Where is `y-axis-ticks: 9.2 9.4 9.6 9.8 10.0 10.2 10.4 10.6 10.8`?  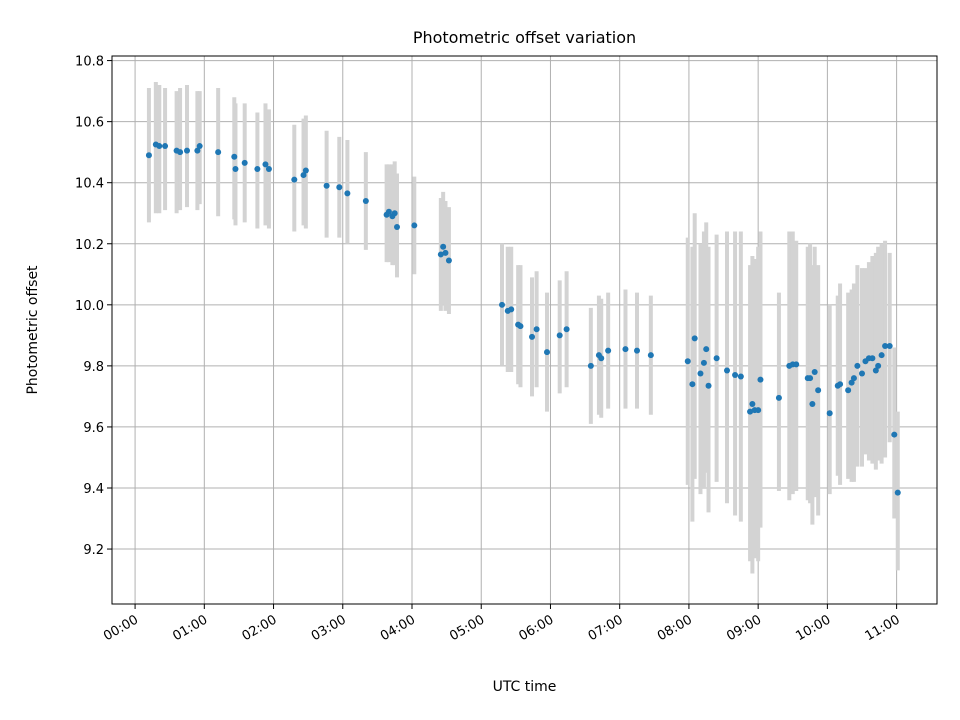
y-axis-ticks: 9.2 9.4 9.6 9.8 10.0 10.2 10.4 10.6 10.8 is located at coordinates (93, 306).